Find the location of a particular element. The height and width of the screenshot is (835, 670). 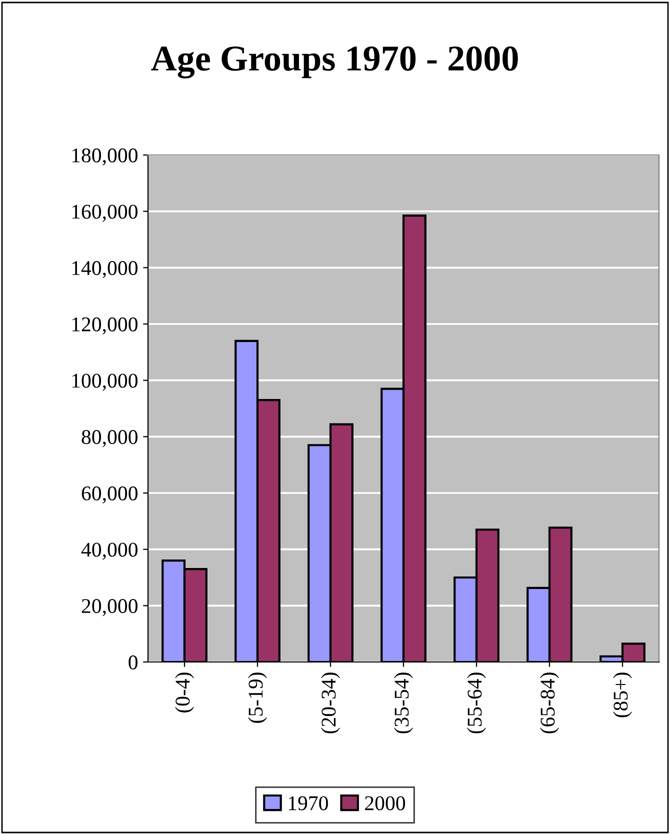

x-tick-label: (20-34) is located at coordinates (330, 703).